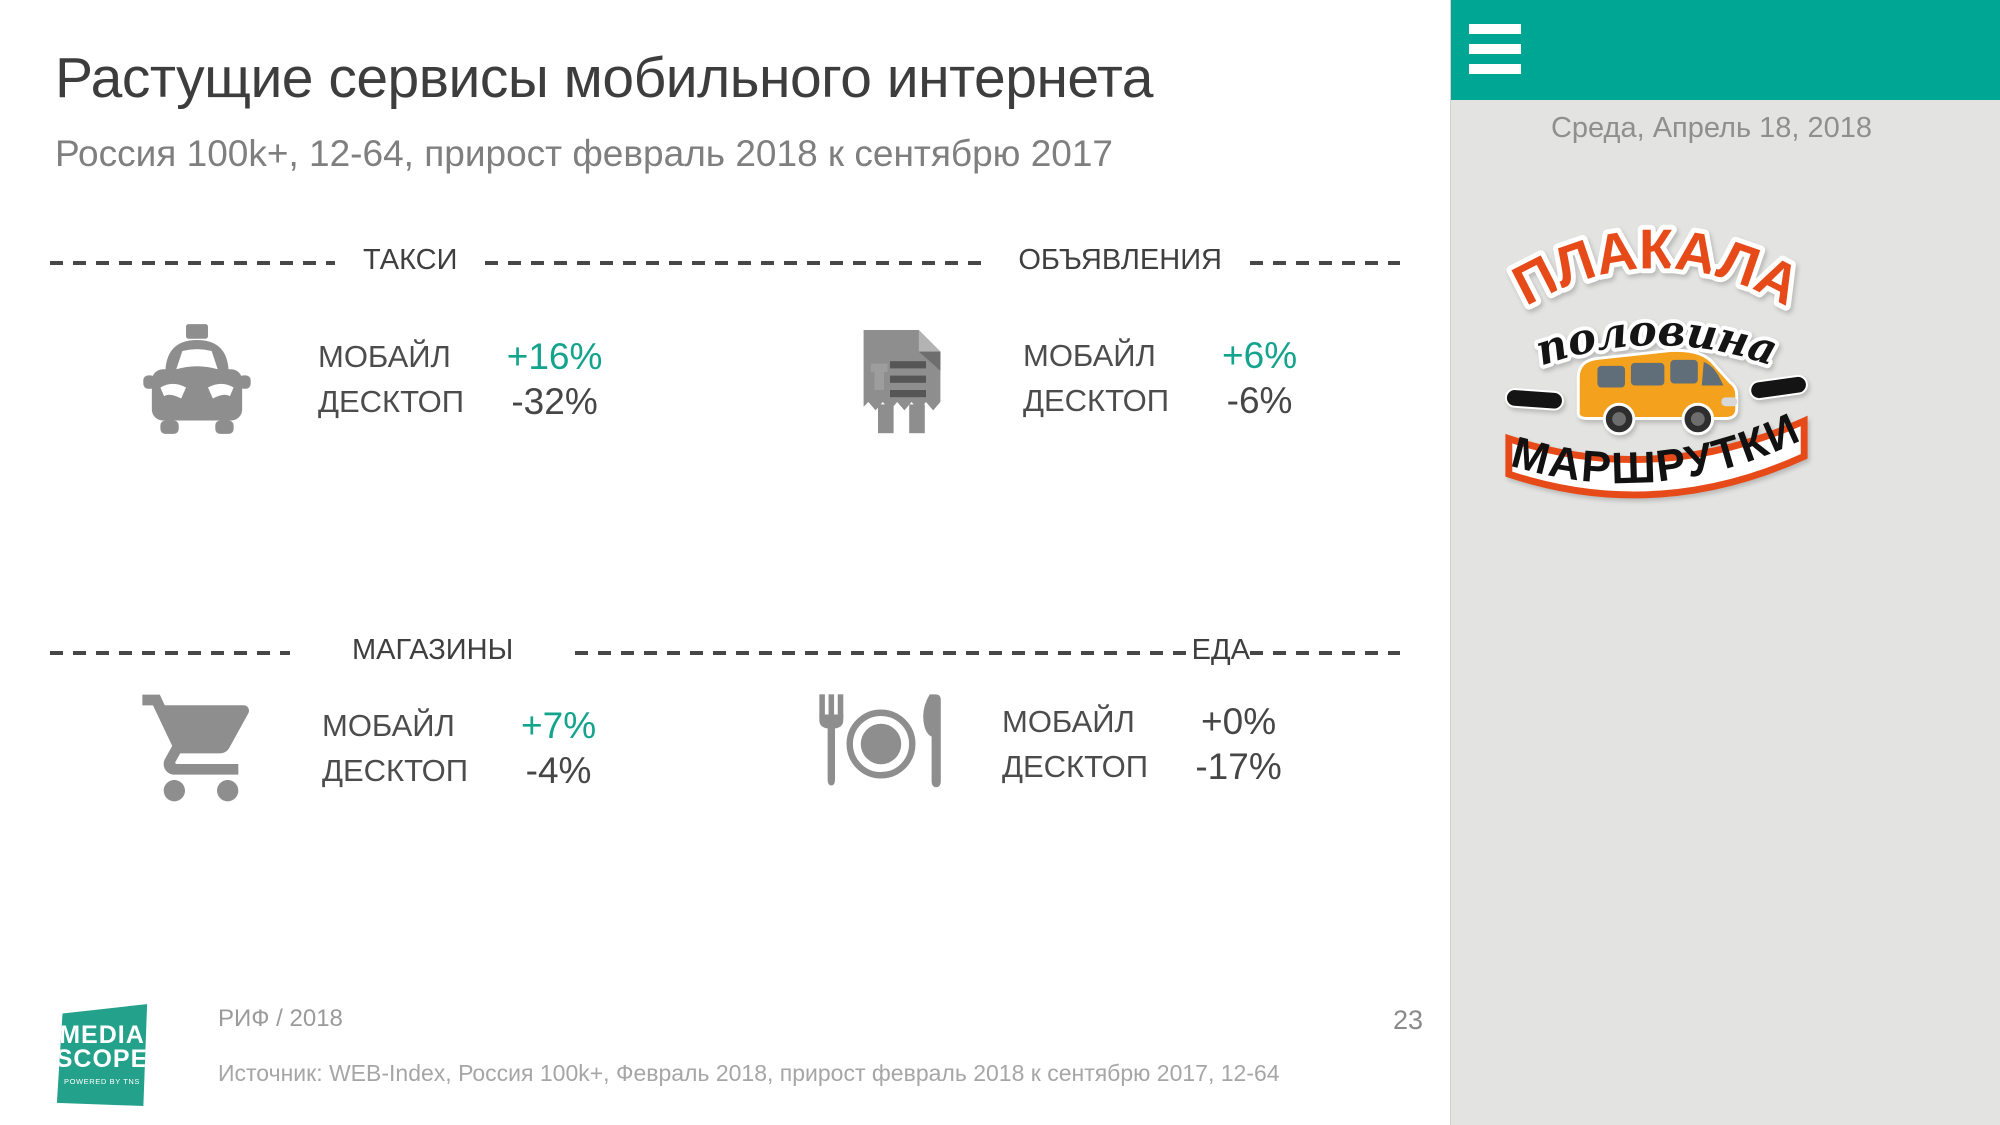 This screenshot has width=2000, height=1125. I want to click on sidebar-date: Среда, Апрель 18, 2018, so click(1711, 128).